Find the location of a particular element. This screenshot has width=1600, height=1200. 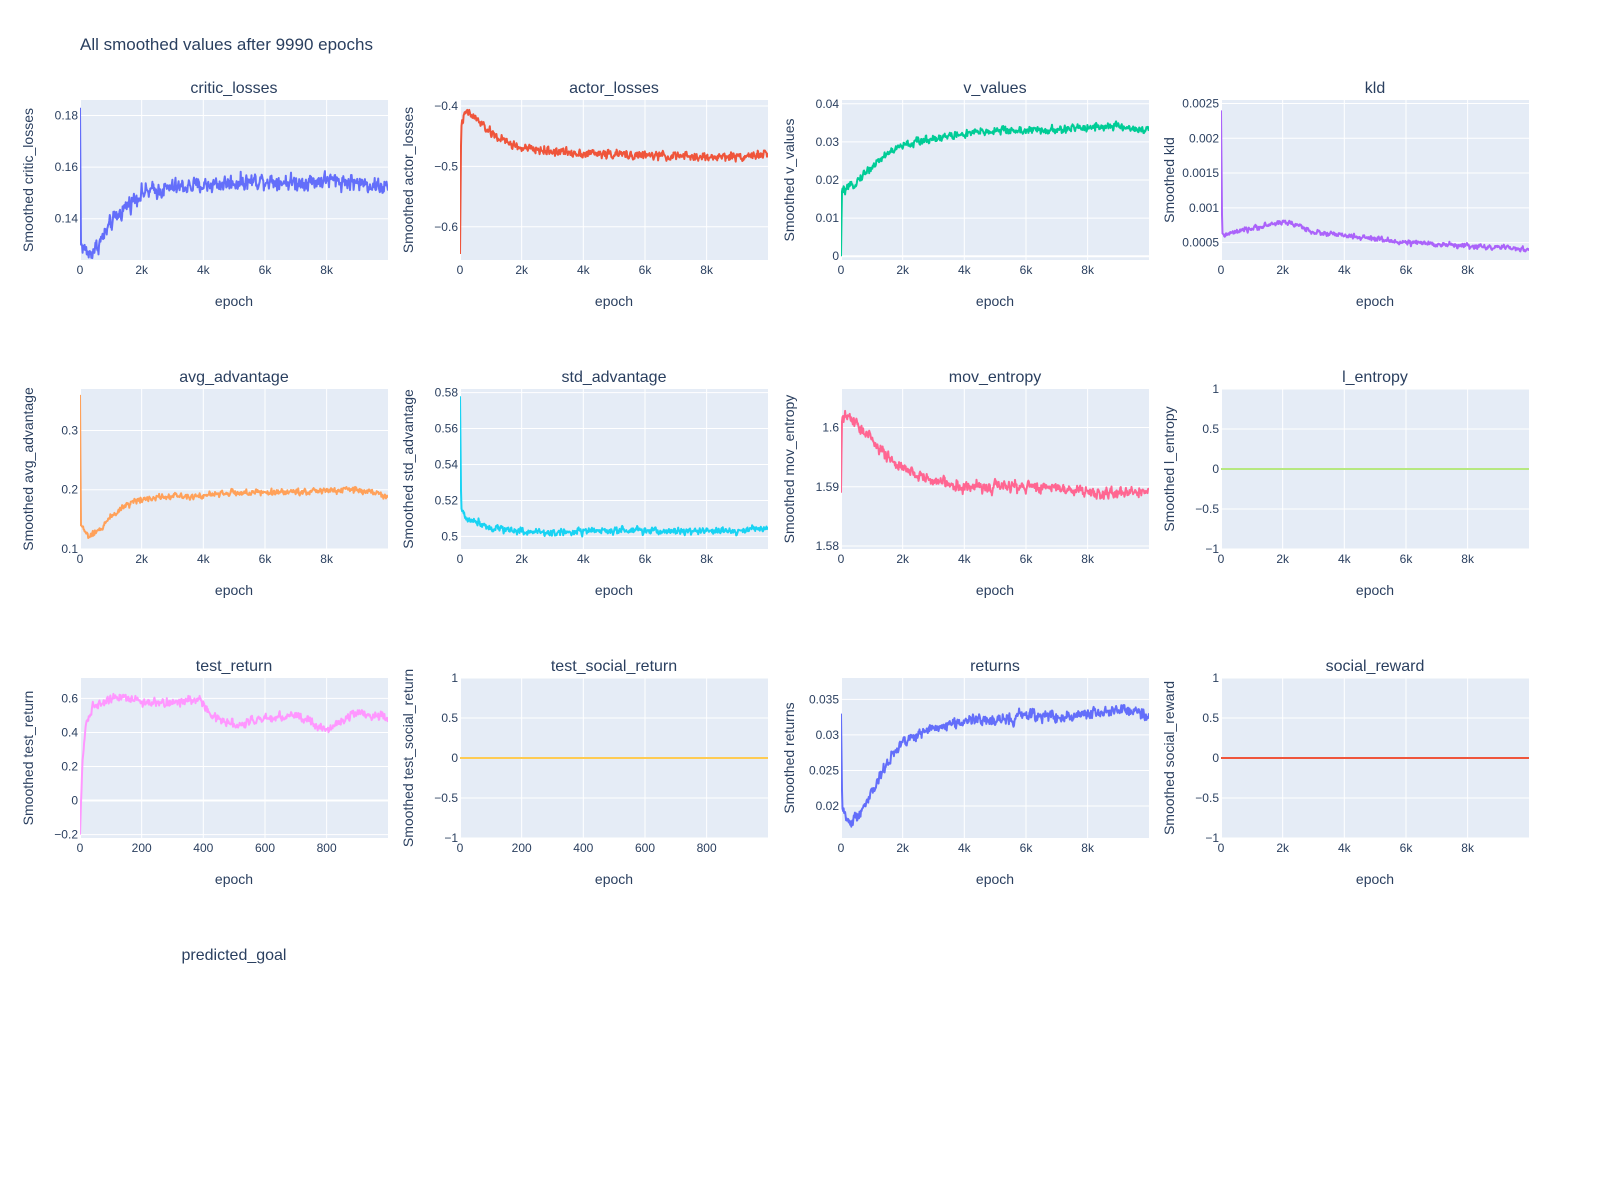

series-line-returns is located at coordinates (995, 766).